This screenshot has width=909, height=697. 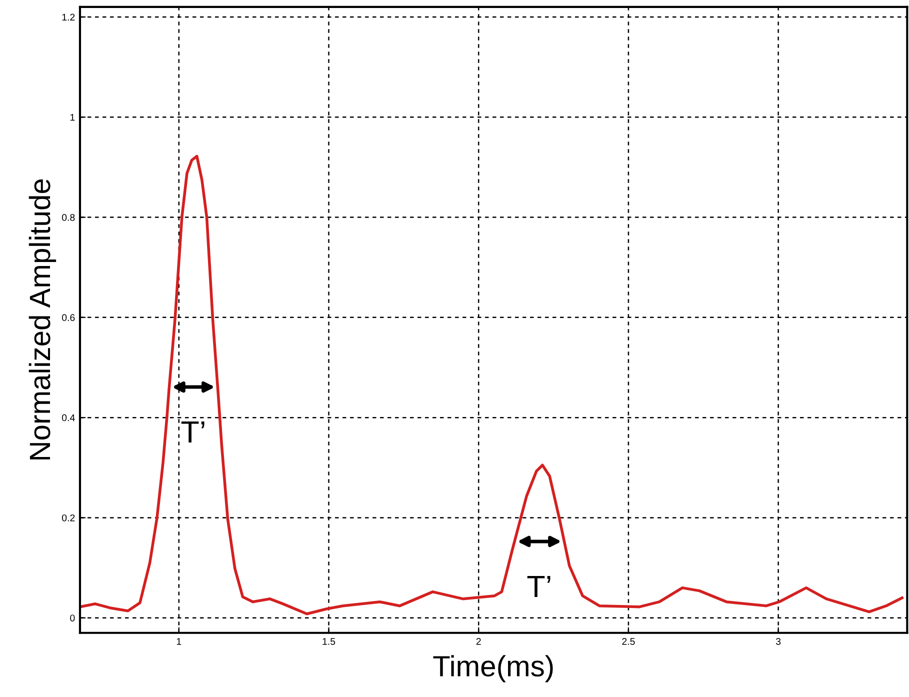 I want to click on x-tick-label: 1, so click(x=179, y=641).